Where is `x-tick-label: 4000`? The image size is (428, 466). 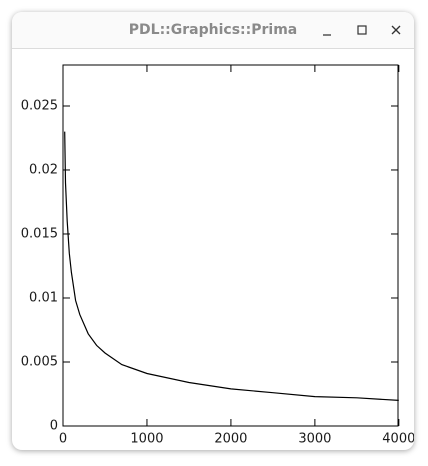
x-tick-label: 4000 is located at coordinates (398, 439).